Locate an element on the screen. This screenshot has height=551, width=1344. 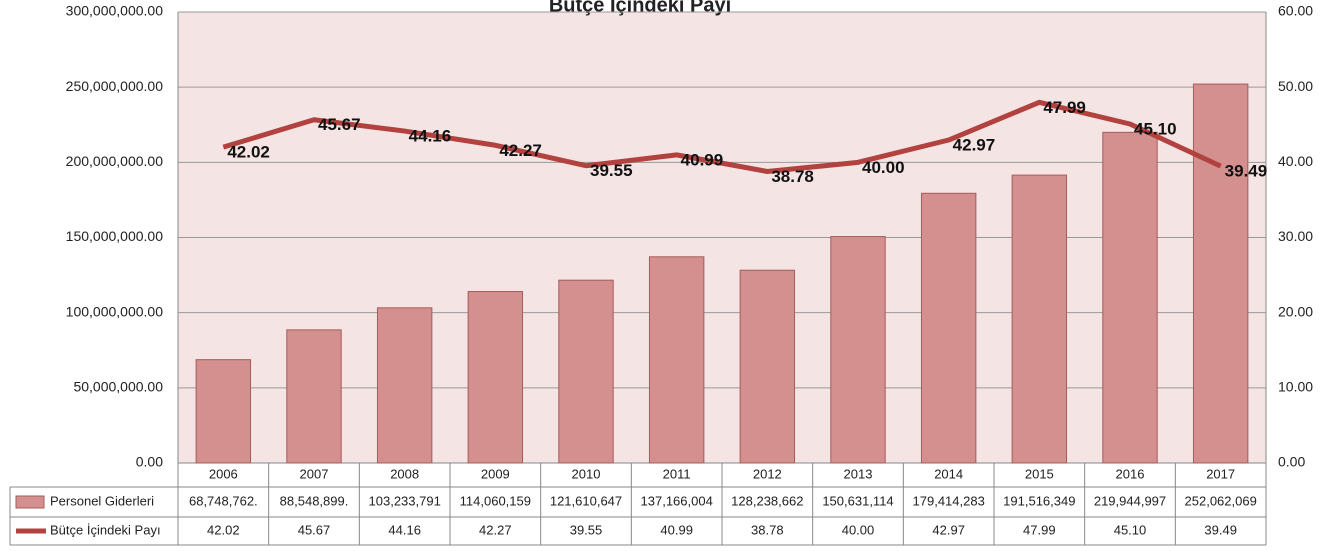
y2-tick-label: 50.00 is located at coordinates (1295, 86).